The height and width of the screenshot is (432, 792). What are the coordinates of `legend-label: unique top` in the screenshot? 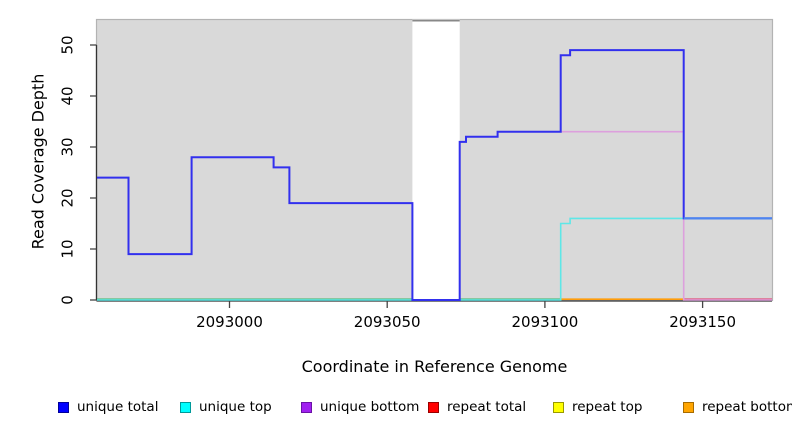 It's located at (235, 407).